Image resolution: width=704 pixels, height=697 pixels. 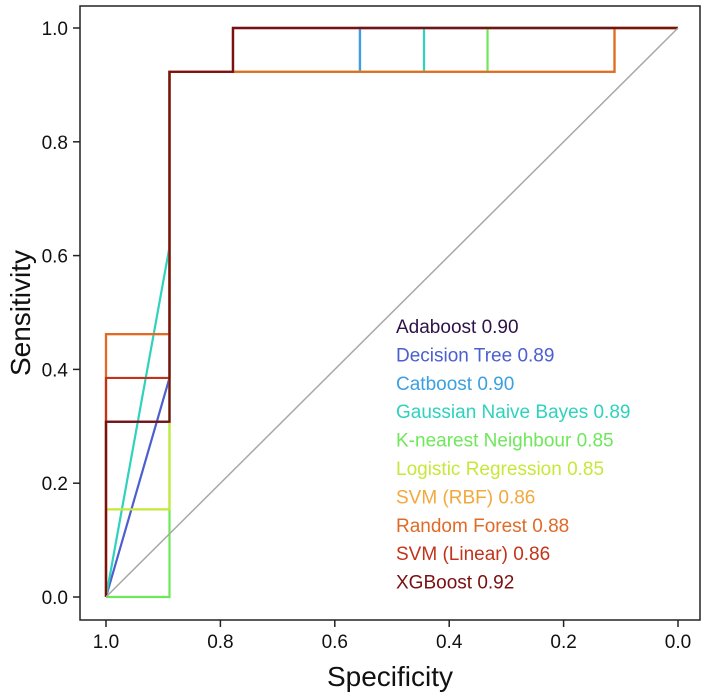 What do you see at coordinates (20, 313) in the screenshot?
I see `y-axis-title: Sensitivity` at bounding box center [20, 313].